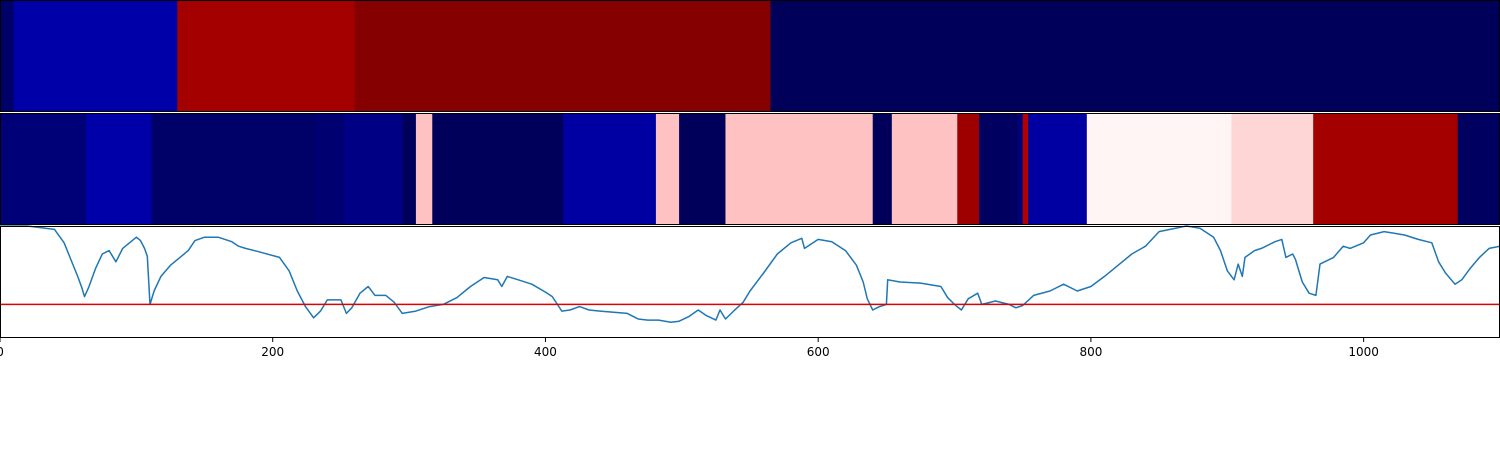 The height and width of the screenshot is (450, 1500). Describe the element at coordinates (545, 352) in the screenshot. I see `x-tick-label: 400` at that location.